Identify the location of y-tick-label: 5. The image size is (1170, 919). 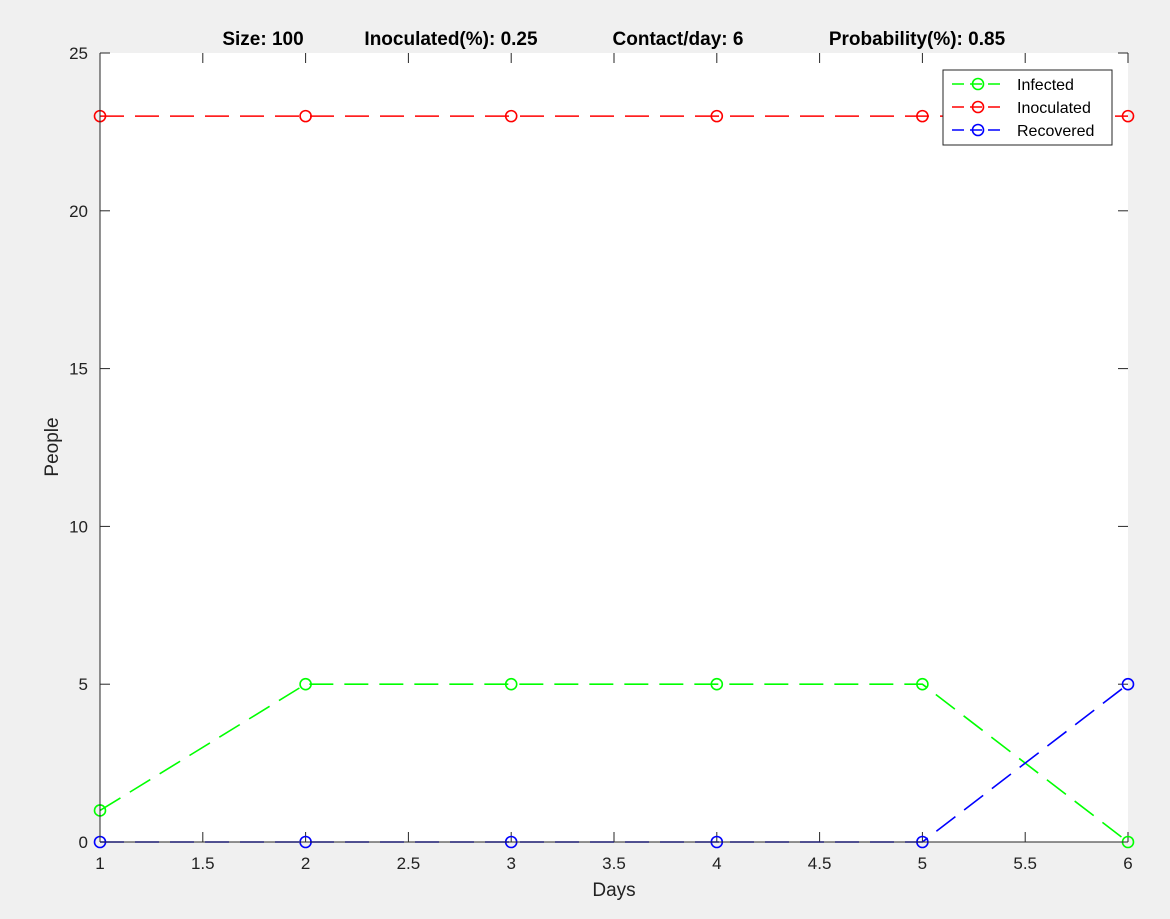
(83, 684).